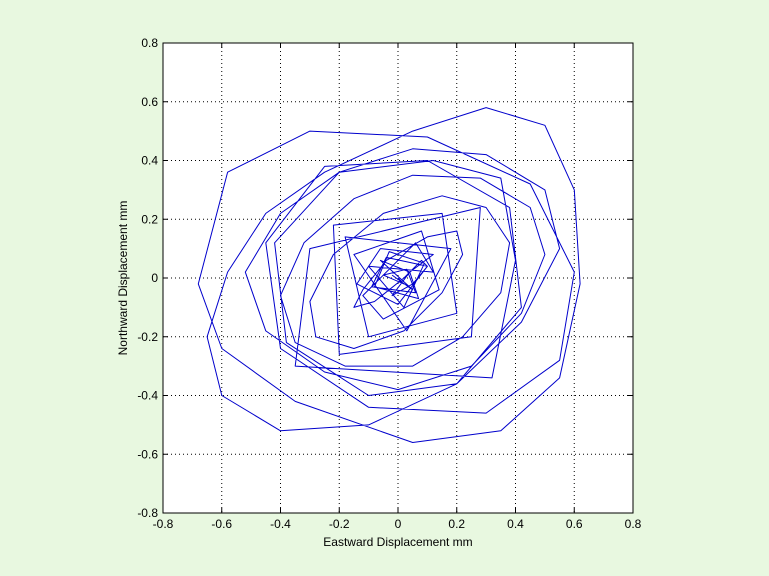 The height and width of the screenshot is (576, 769). I want to click on x-tick-label: 0.2, so click(456, 524).